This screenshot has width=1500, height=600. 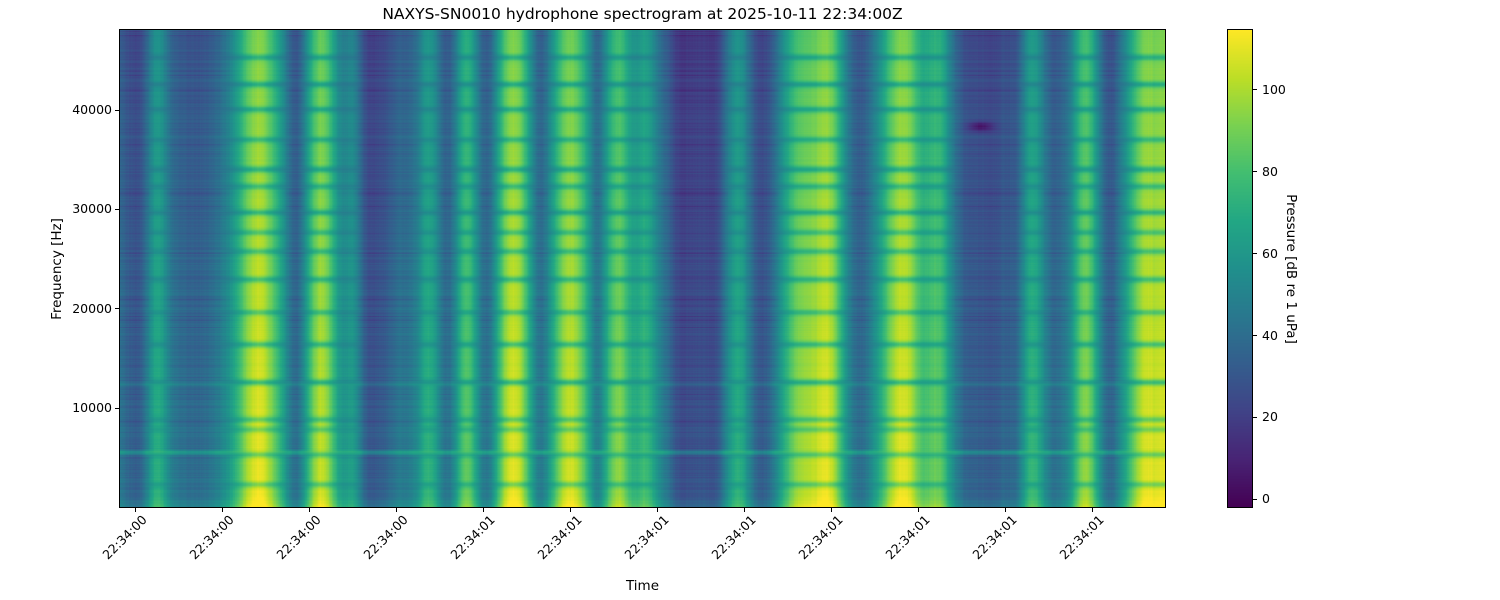 What do you see at coordinates (92, 408) in the screenshot?
I see `y-tick-label: 10000` at bounding box center [92, 408].